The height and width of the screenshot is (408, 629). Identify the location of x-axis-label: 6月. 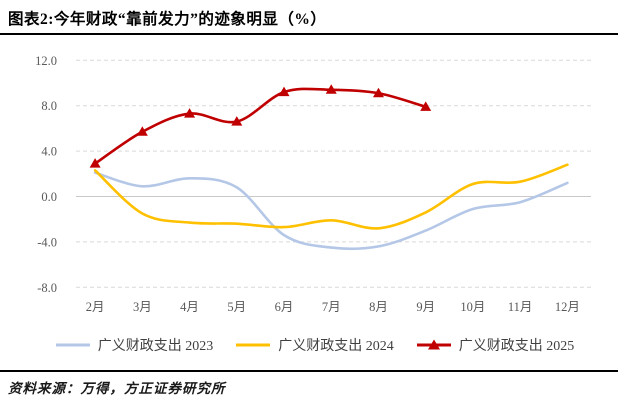
(284, 307).